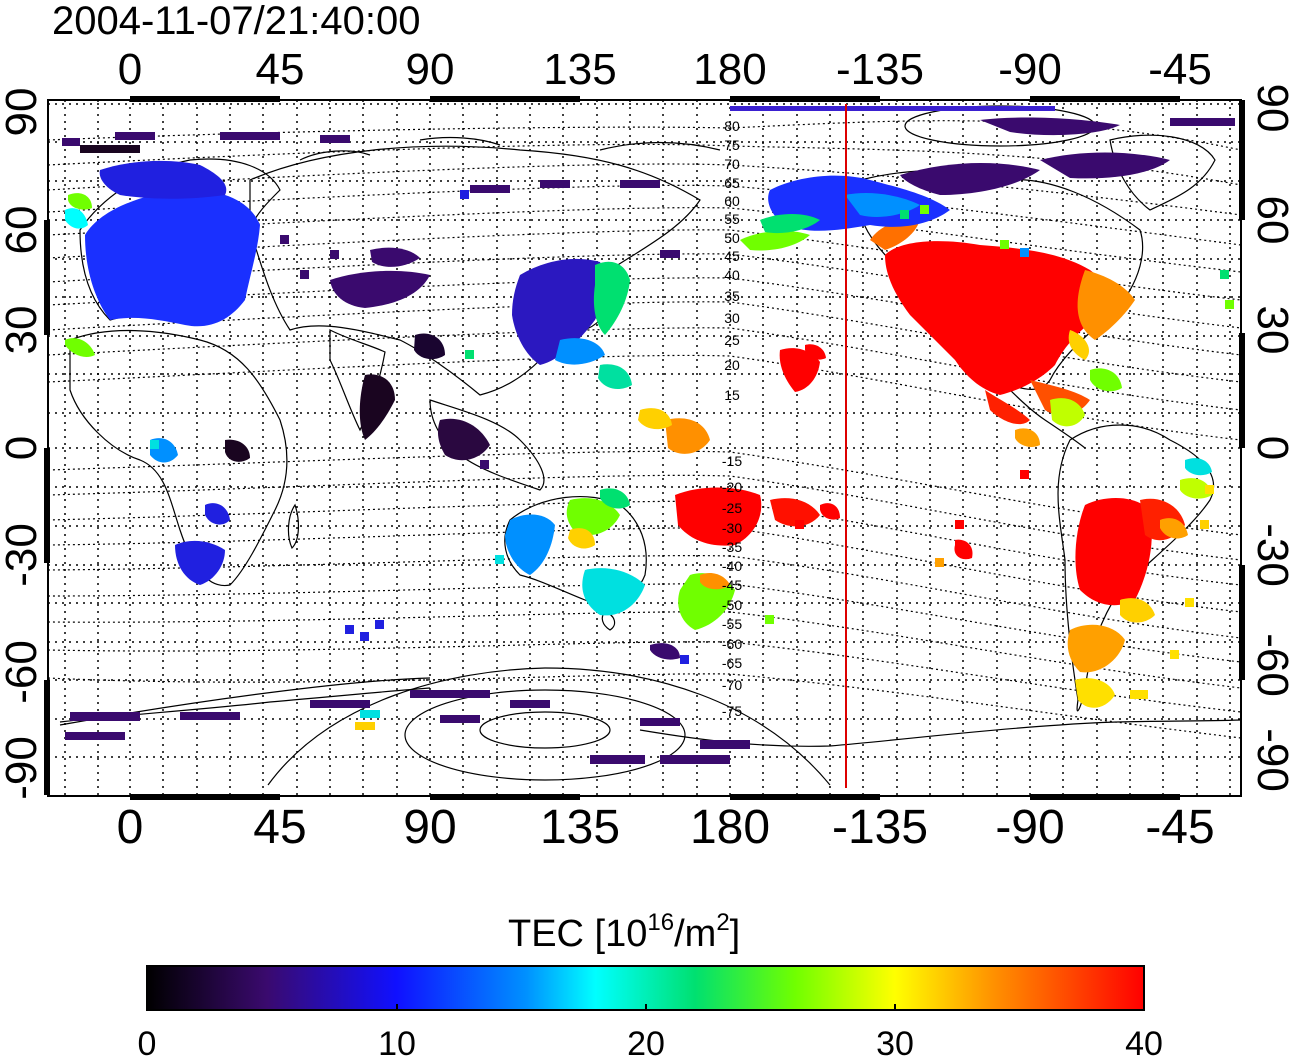 The height and width of the screenshot is (1057, 1292). What do you see at coordinates (805, 484) in the screenshot?
I see `tec-south-pacific` at bounding box center [805, 484].